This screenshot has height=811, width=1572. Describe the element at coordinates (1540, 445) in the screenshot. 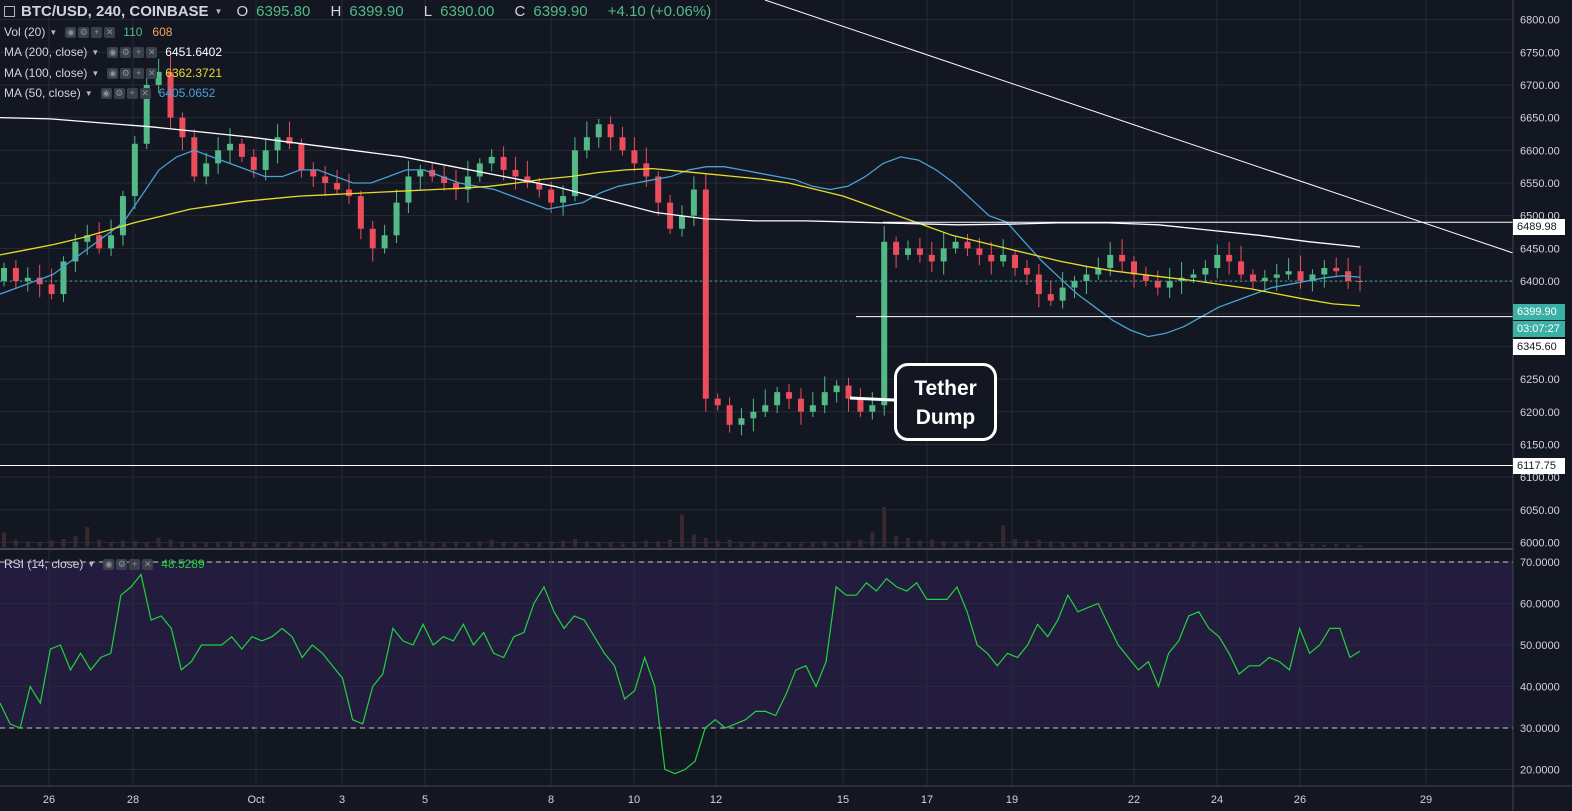

I see `price-tick-label: 6150.00` at that location.